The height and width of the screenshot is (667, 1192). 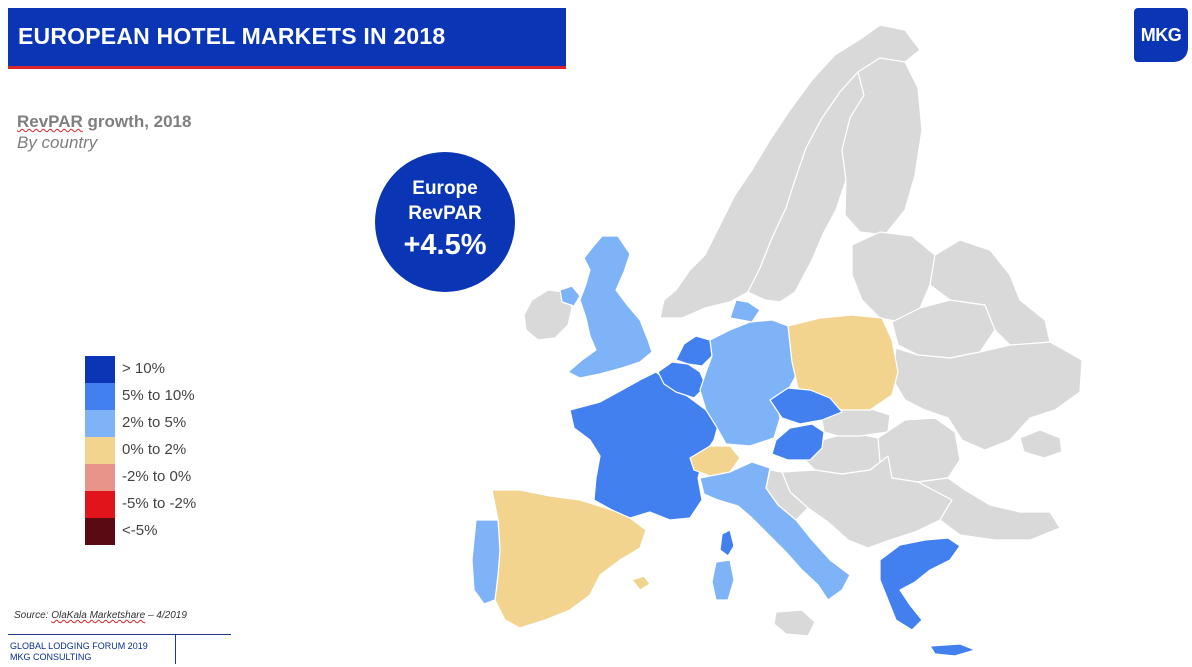 I want to click on country-germany, so click(x=749, y=383).